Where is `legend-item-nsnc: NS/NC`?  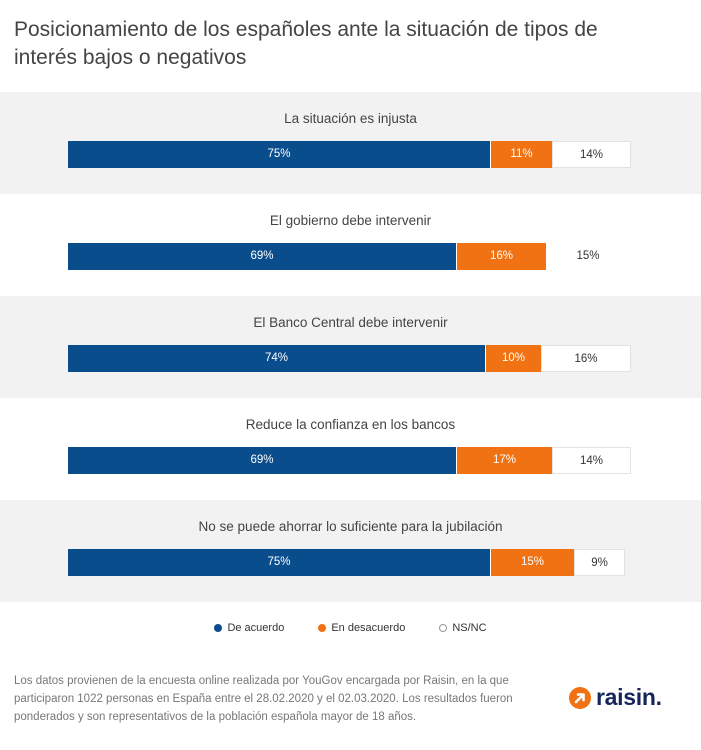 legend-item-nsnc: NS/NC is located at coordinates (463, 628).